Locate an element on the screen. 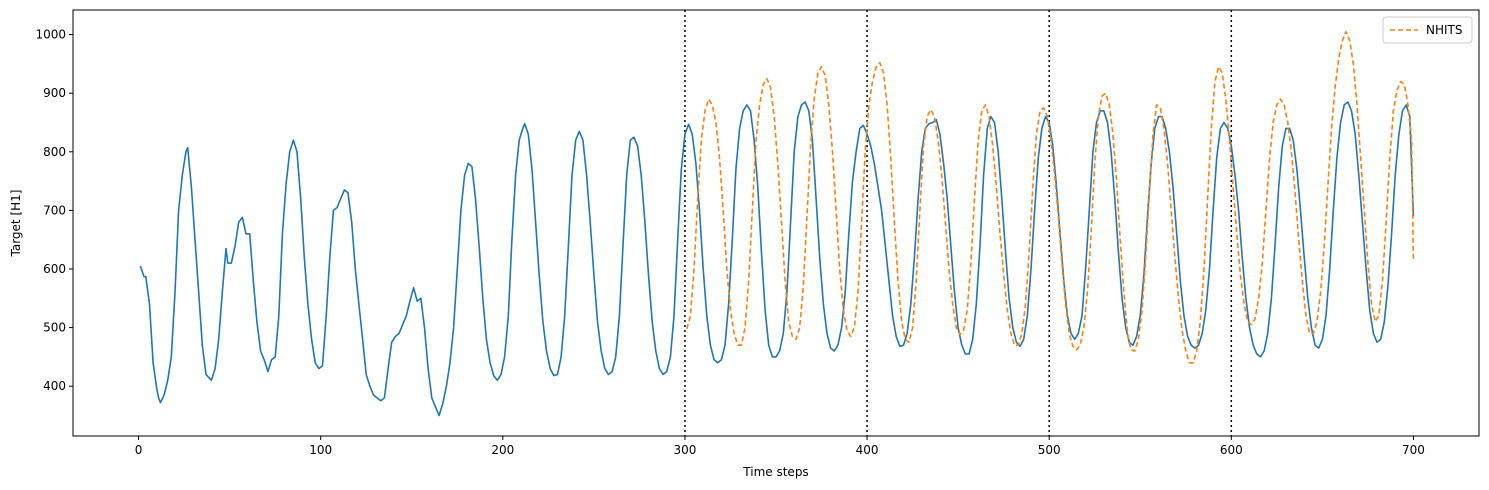 The image size is (1489, 490). x-tick-label: 500 is located at coordinates (1049, 450).